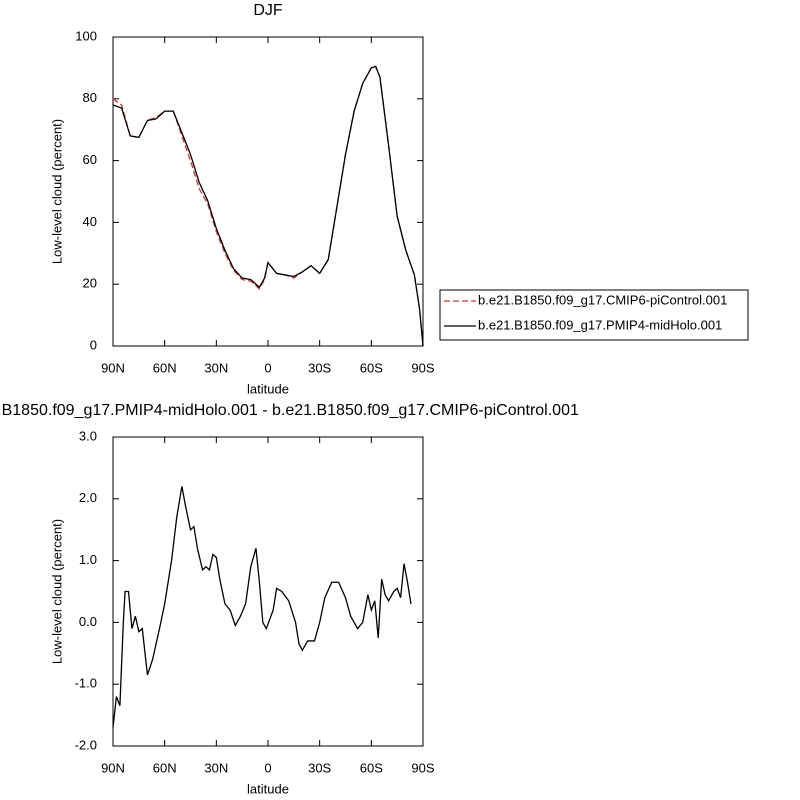  I want to click on y-tick-label: 60, so click(90, 159).